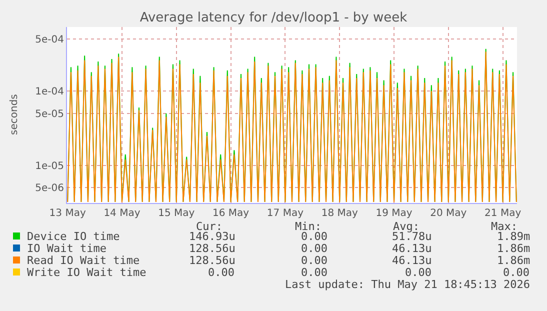  I want to click on text: Avg:, so click(406, 226).